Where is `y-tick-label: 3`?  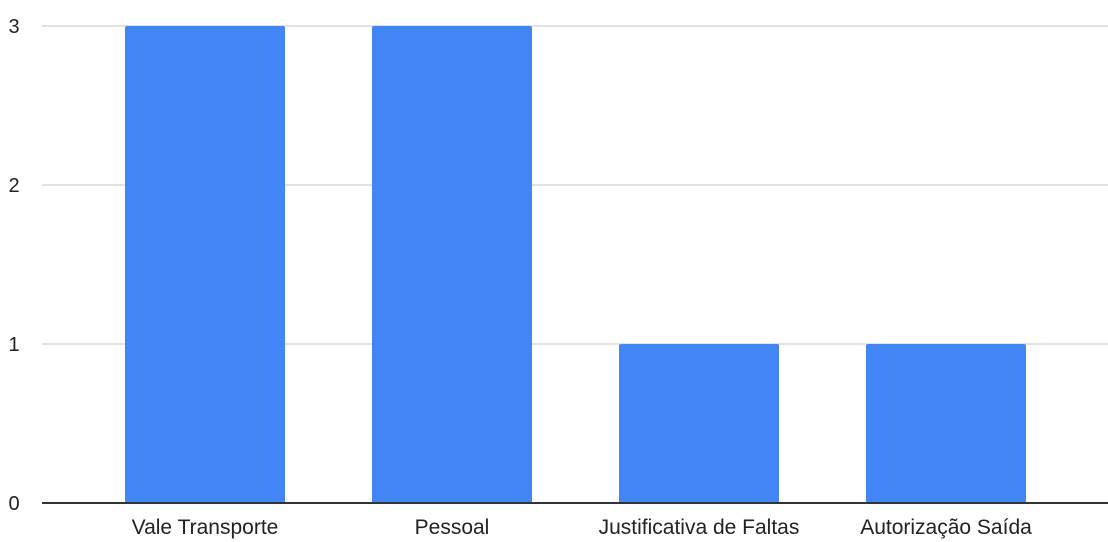 y-tick-label: 3 is located at coordinates (13, 27).